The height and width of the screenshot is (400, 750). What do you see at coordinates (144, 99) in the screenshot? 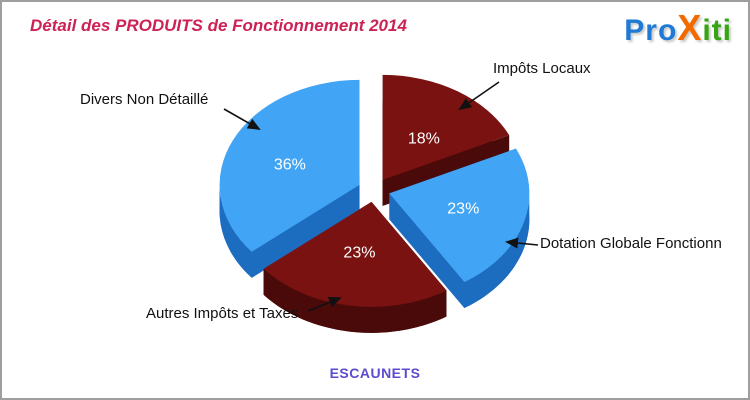
I see `slice-label-divers-non-detaille: Divers Non Détaillé` at bounding box center [144, 99].